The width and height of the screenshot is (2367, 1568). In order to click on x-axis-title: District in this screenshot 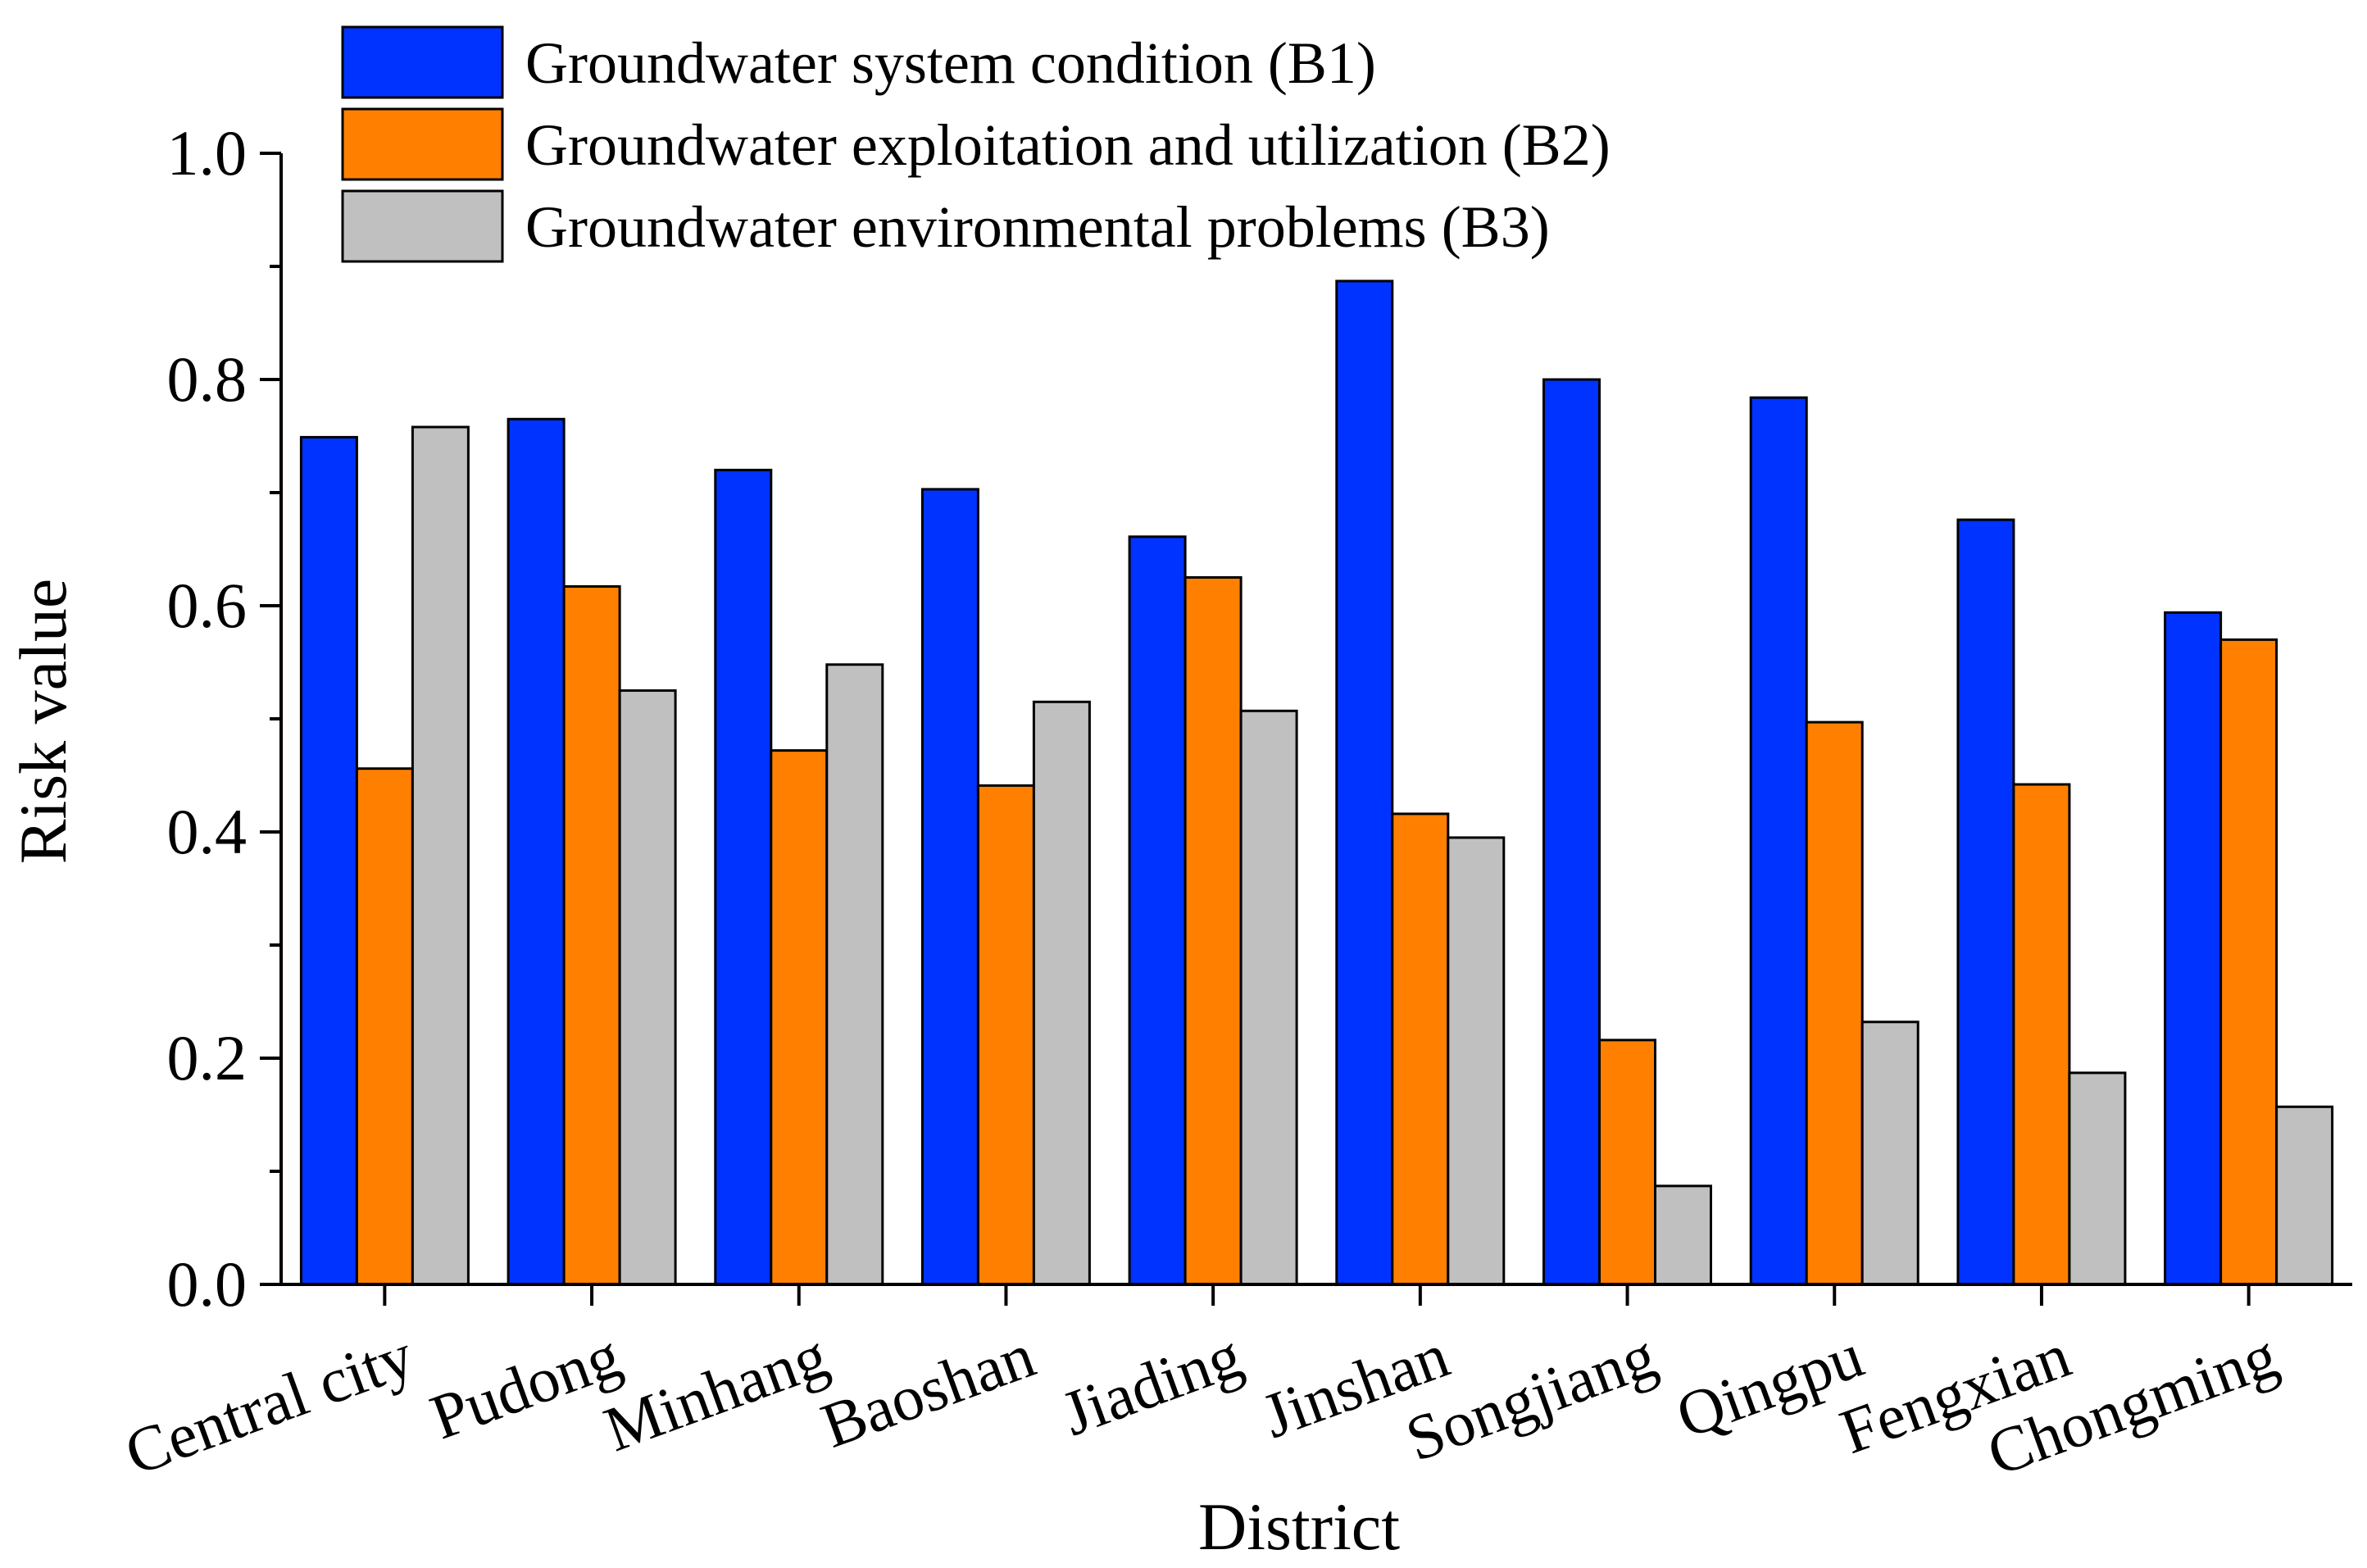, I will do `click(1299, 1526)`.